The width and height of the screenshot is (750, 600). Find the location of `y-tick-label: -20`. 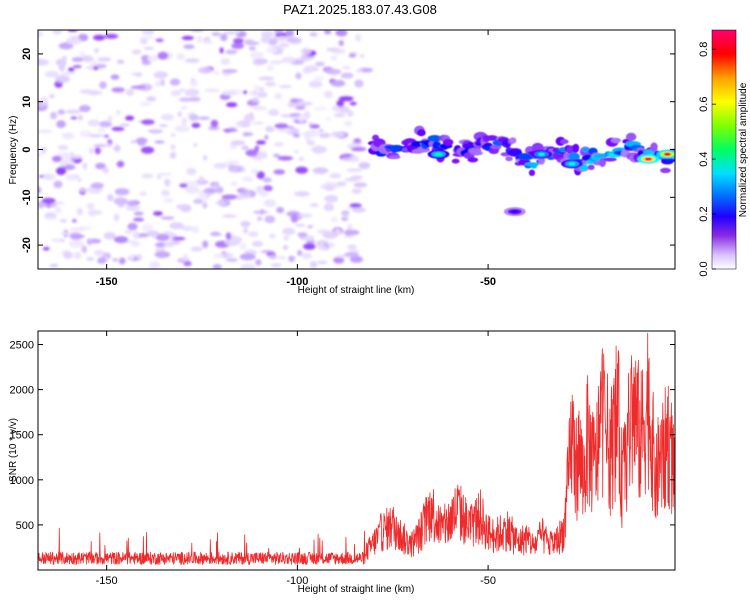

y-tick-label: -20 is located at coordinates (27, 245).